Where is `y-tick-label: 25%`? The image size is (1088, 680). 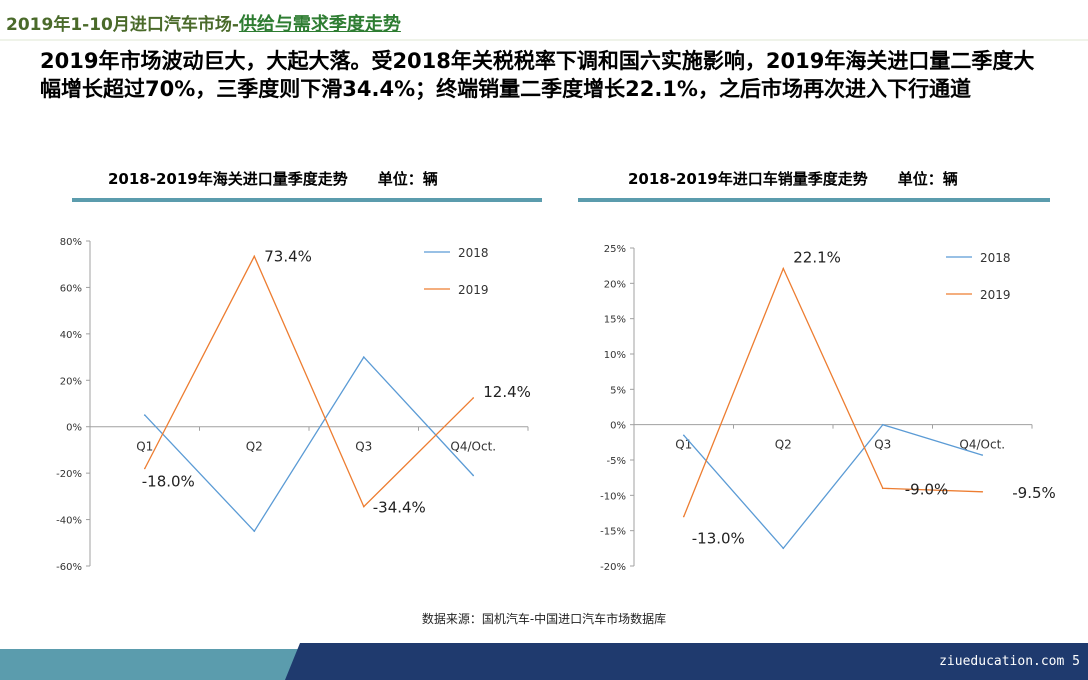 y-tick-label: 25% is located at coordinates (615, 249).